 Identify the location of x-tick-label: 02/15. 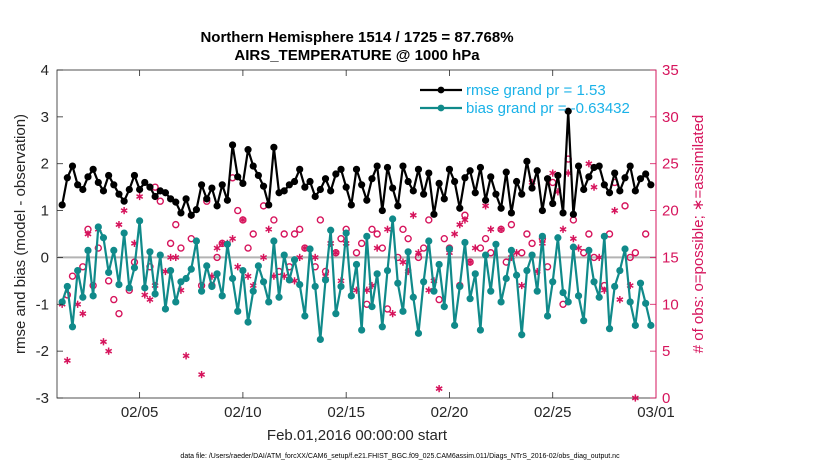
(346, 412).